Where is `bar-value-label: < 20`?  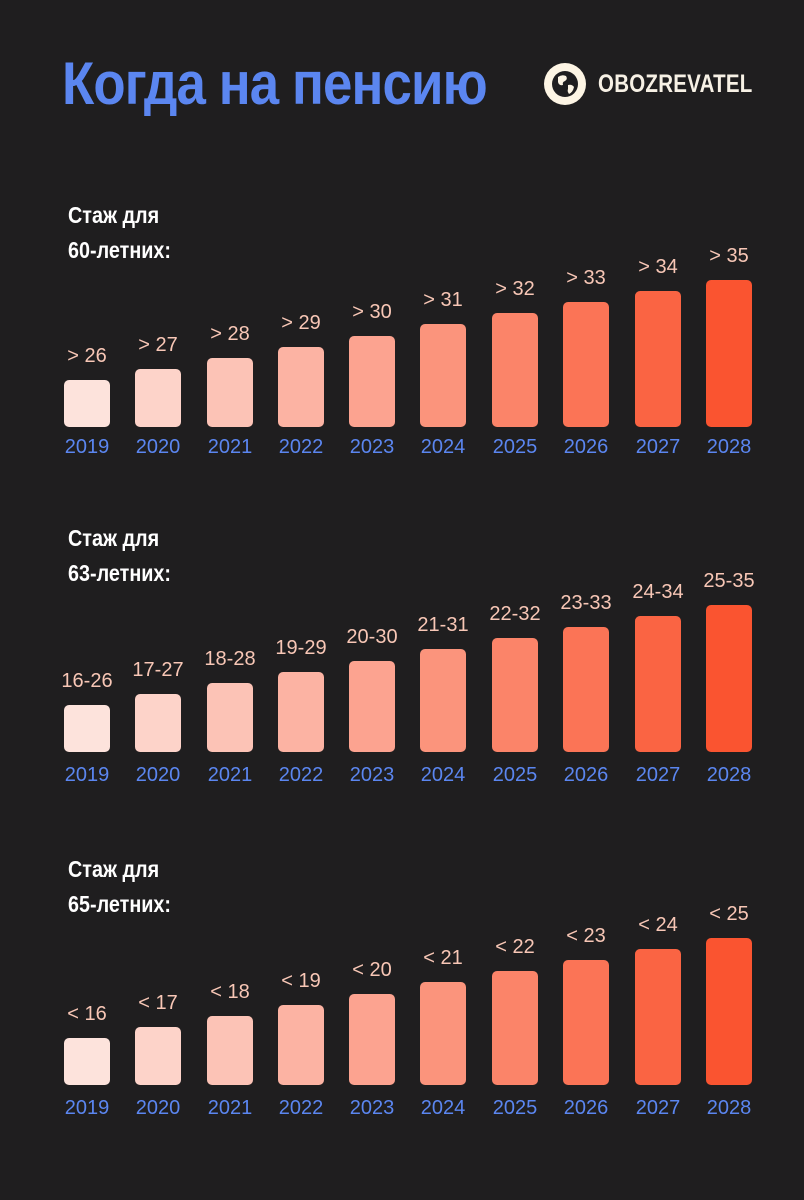 bar-value-label: < 20 is located at coordinates (372, 969).